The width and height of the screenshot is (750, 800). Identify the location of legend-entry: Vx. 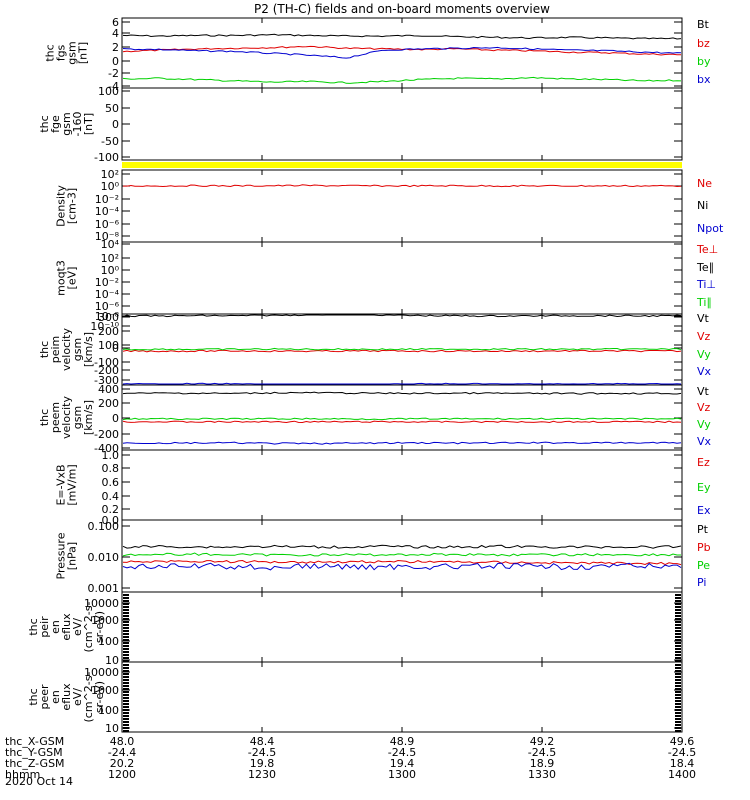
(704, 441).